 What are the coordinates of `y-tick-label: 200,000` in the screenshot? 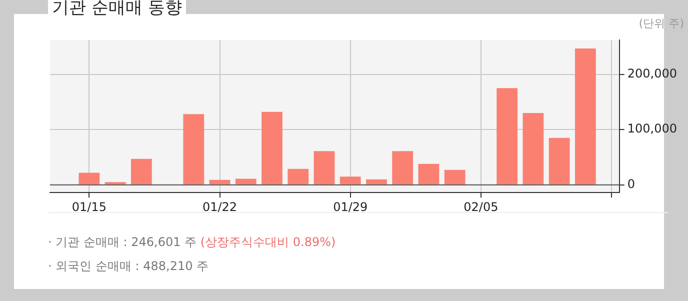 It's located at (652, 73).